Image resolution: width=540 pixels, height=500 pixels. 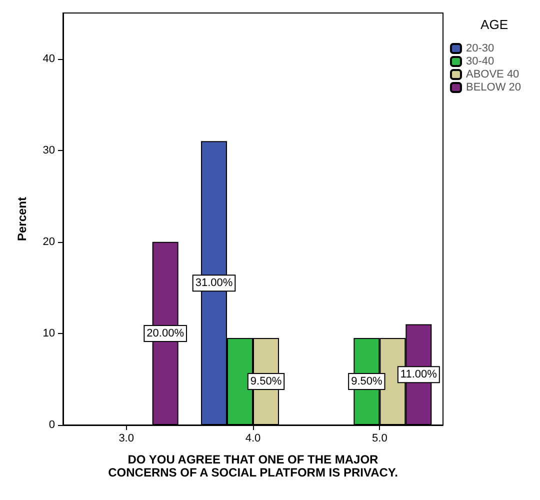 What do you see at coordinates (48, 333) in the screenshot?
I see `y-tick-label: 10` at bounding box center [48, 333].